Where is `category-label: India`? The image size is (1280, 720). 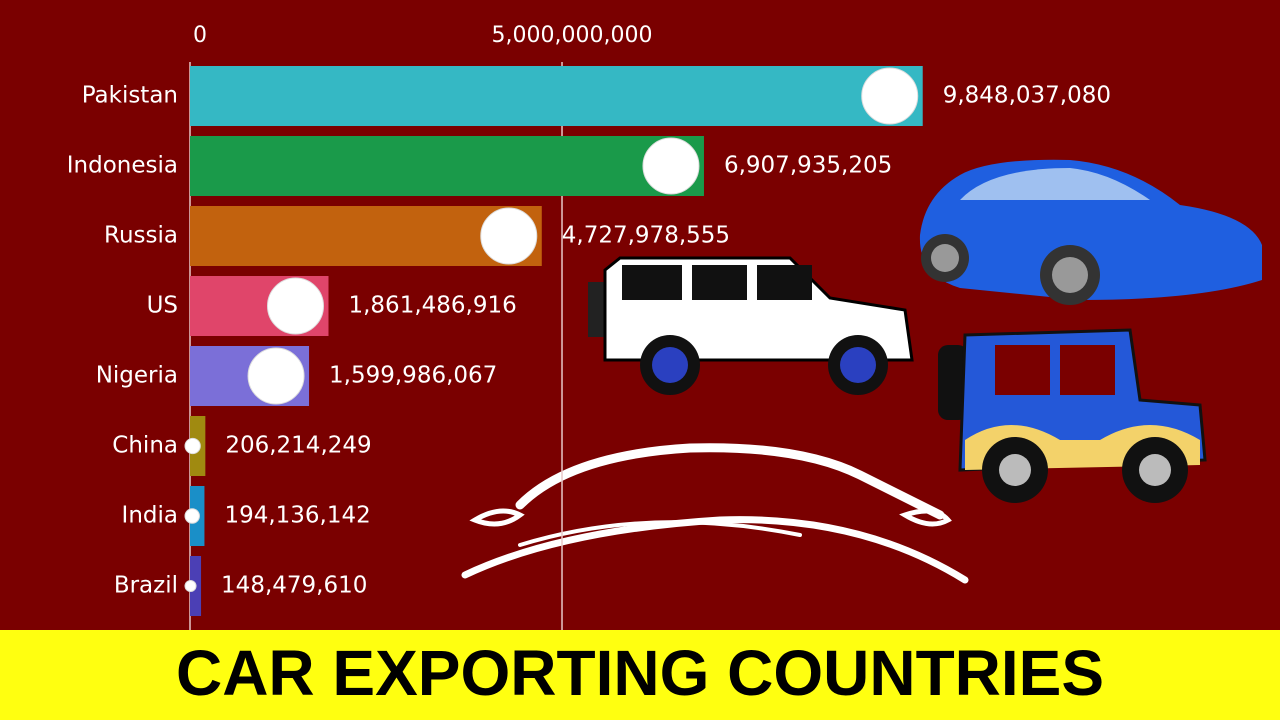
category-label: India is located at coordinates (150, 516).